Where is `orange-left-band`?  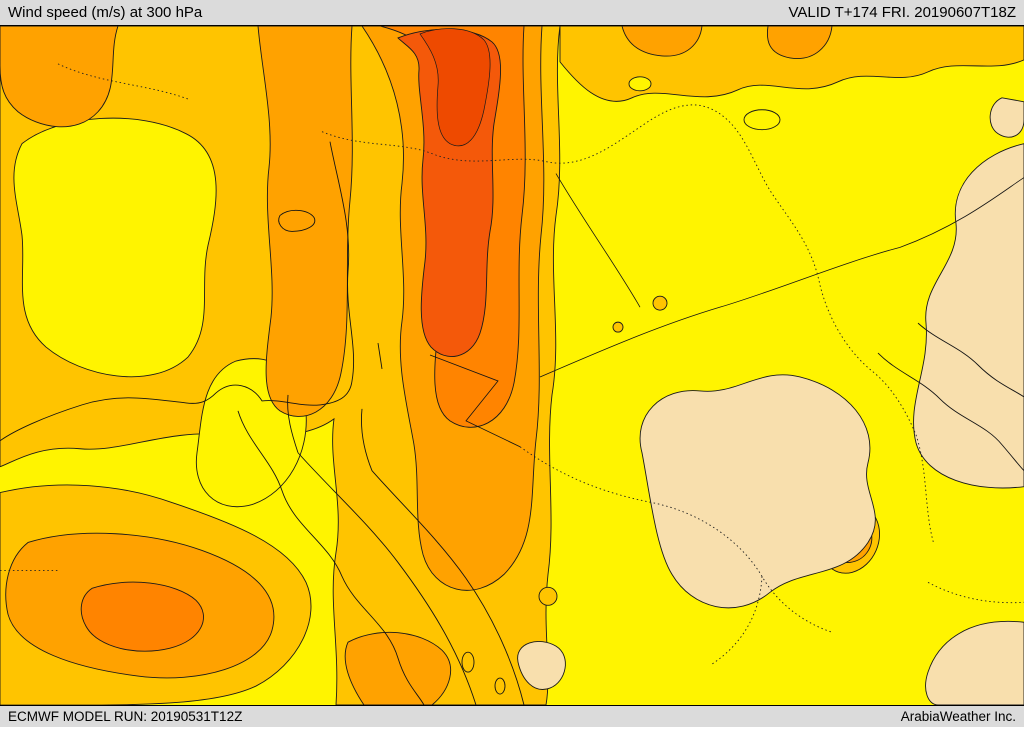
orange-left-band is located at coordinates (305, 221).